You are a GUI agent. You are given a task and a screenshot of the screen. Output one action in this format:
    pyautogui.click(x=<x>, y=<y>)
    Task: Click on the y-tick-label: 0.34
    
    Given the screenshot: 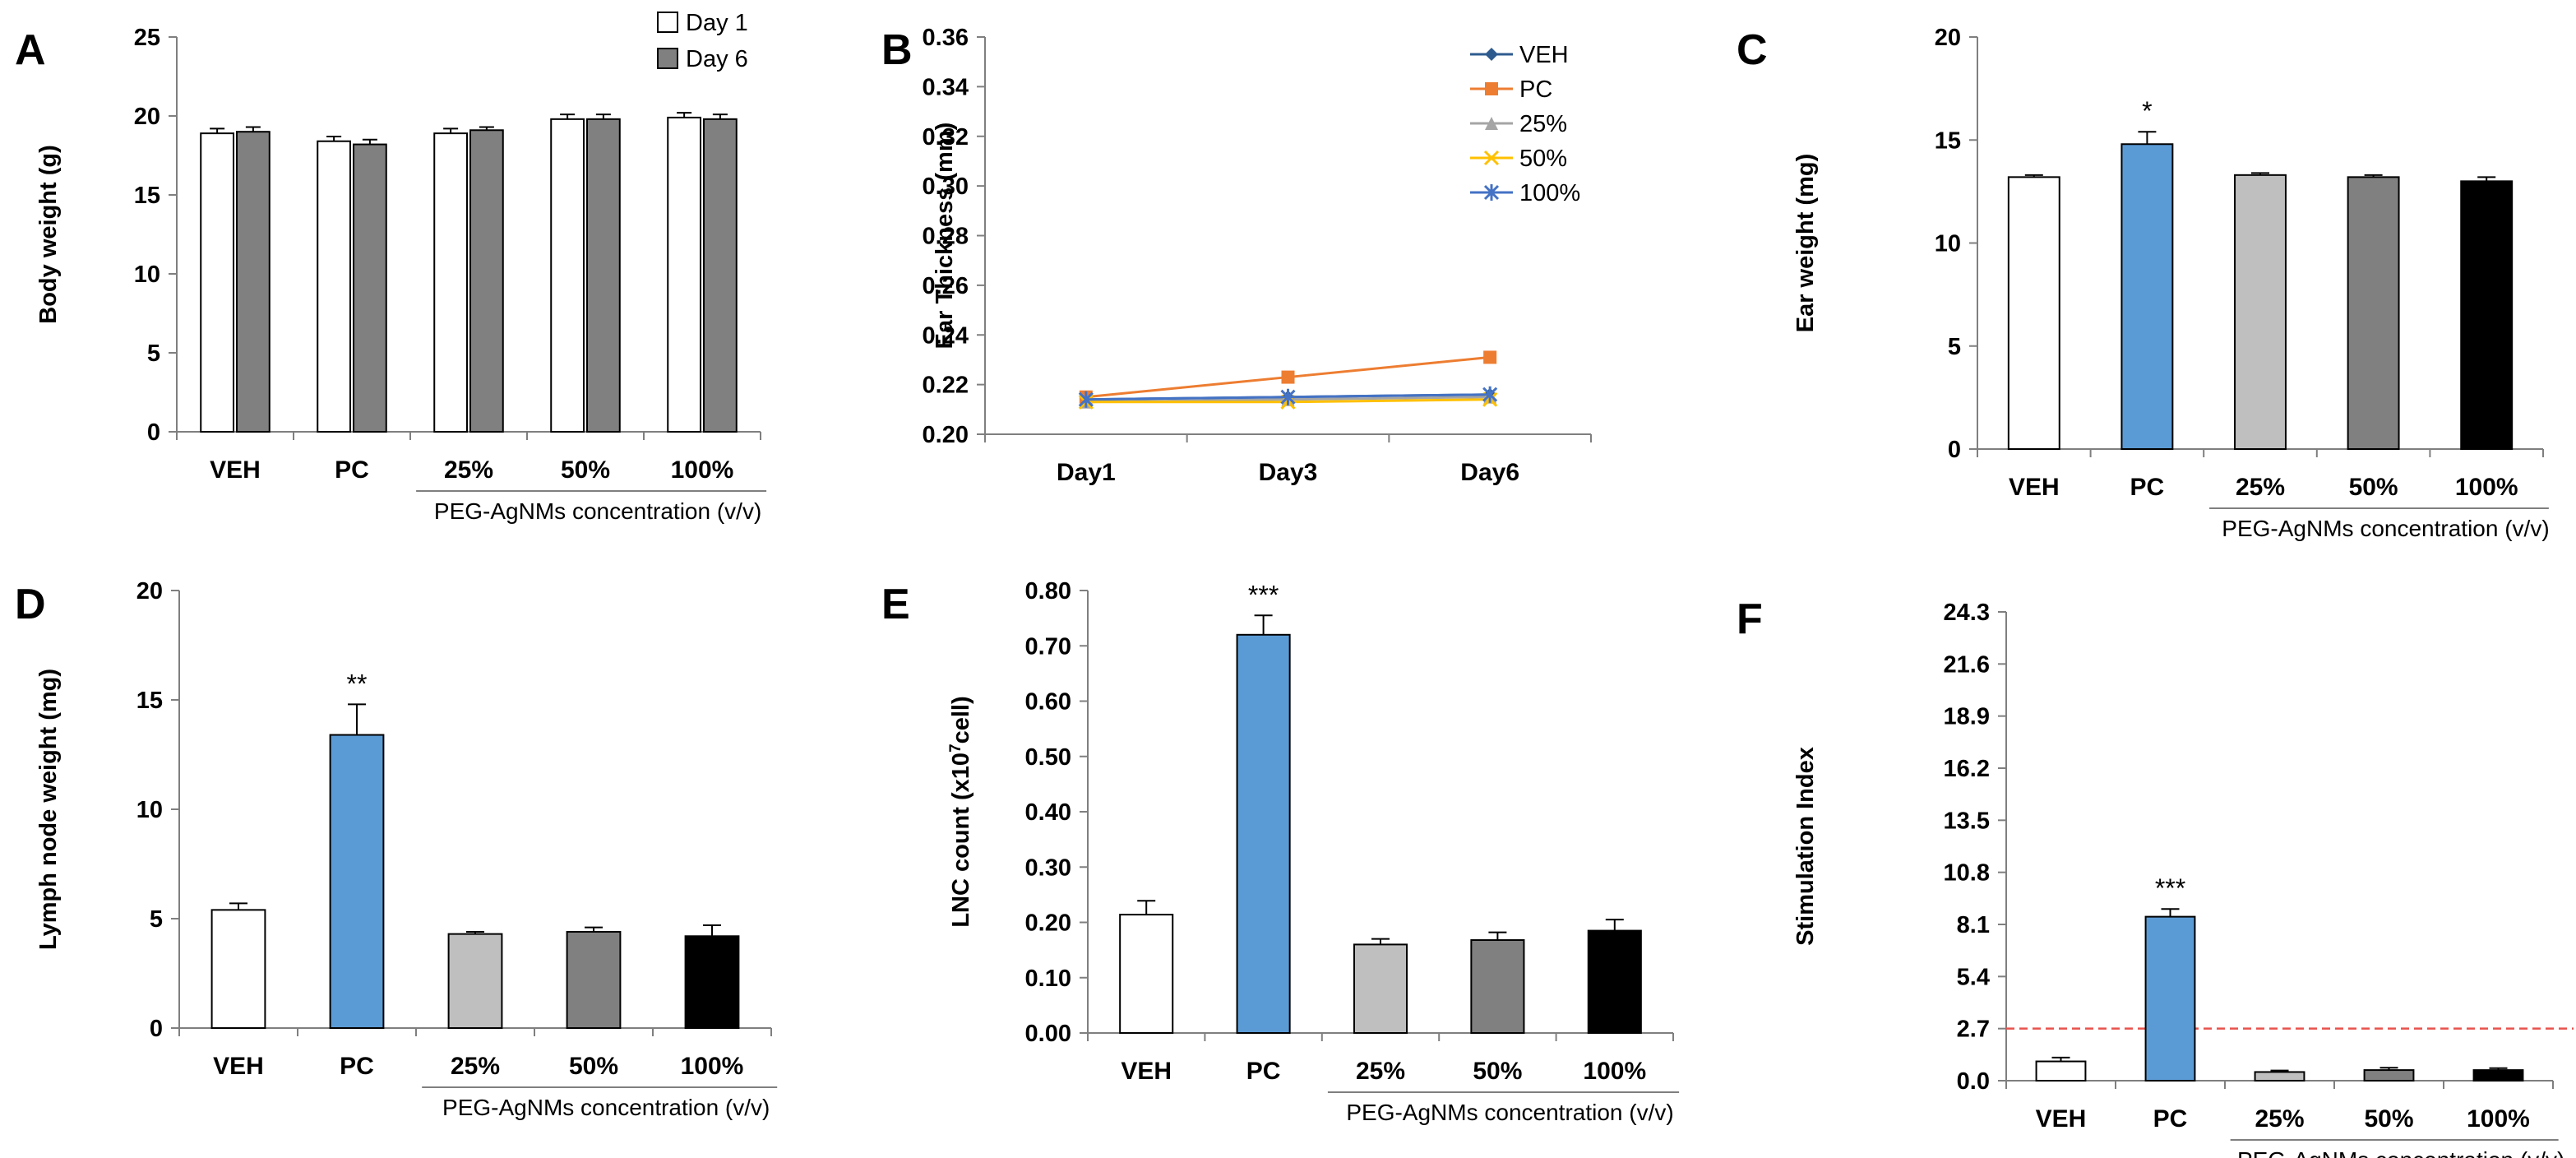 What is the action you would take?
    pyautogui.click(x=946, y=87)
    